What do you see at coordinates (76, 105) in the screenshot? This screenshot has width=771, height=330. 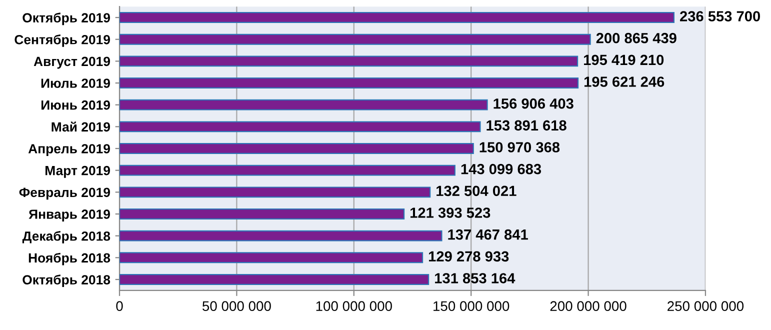 I see `y-tick-label: Июнь 2019` at bounding box center [76, 105].